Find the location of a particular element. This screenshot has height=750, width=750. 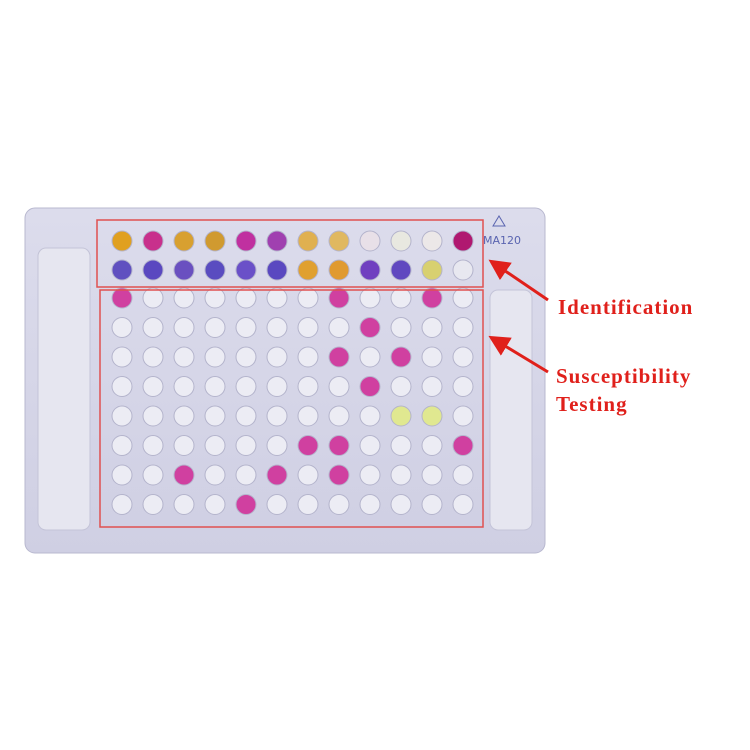

identification-box is located at coordinates (290, 253).